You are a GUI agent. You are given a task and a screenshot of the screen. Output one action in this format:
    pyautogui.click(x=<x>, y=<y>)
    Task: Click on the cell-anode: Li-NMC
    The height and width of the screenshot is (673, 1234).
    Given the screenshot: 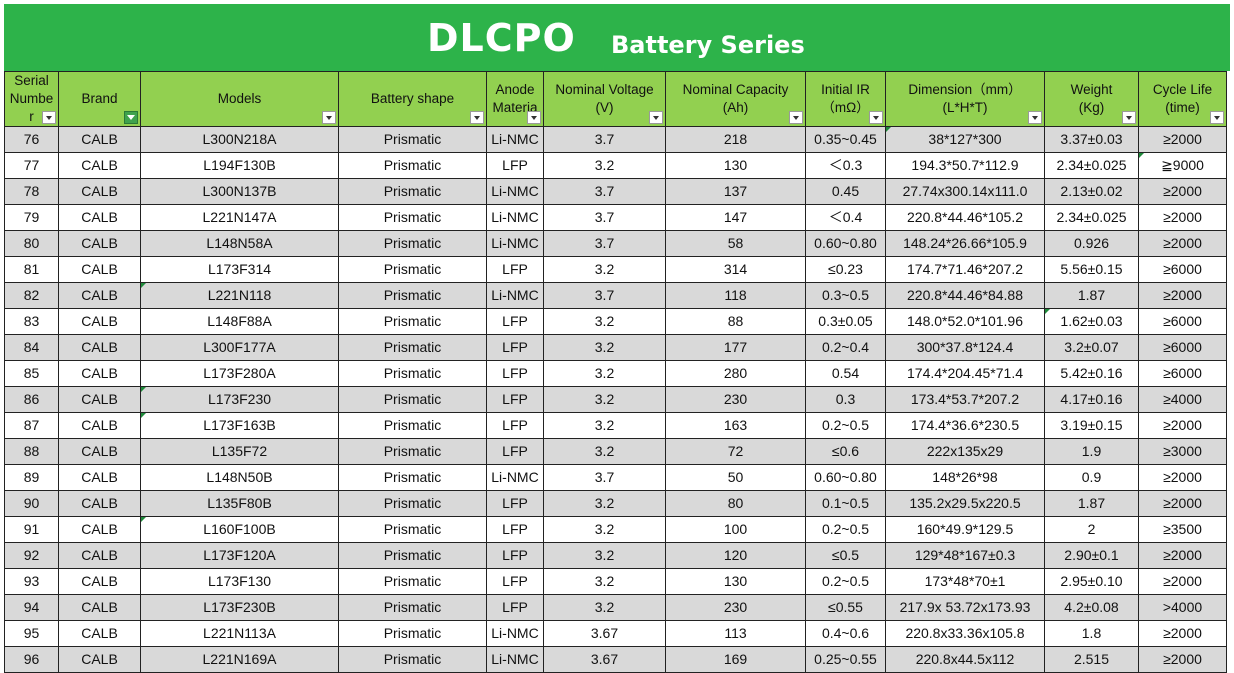 What is the action you would take?
    pyautogui.click(x=515, y=659)
    